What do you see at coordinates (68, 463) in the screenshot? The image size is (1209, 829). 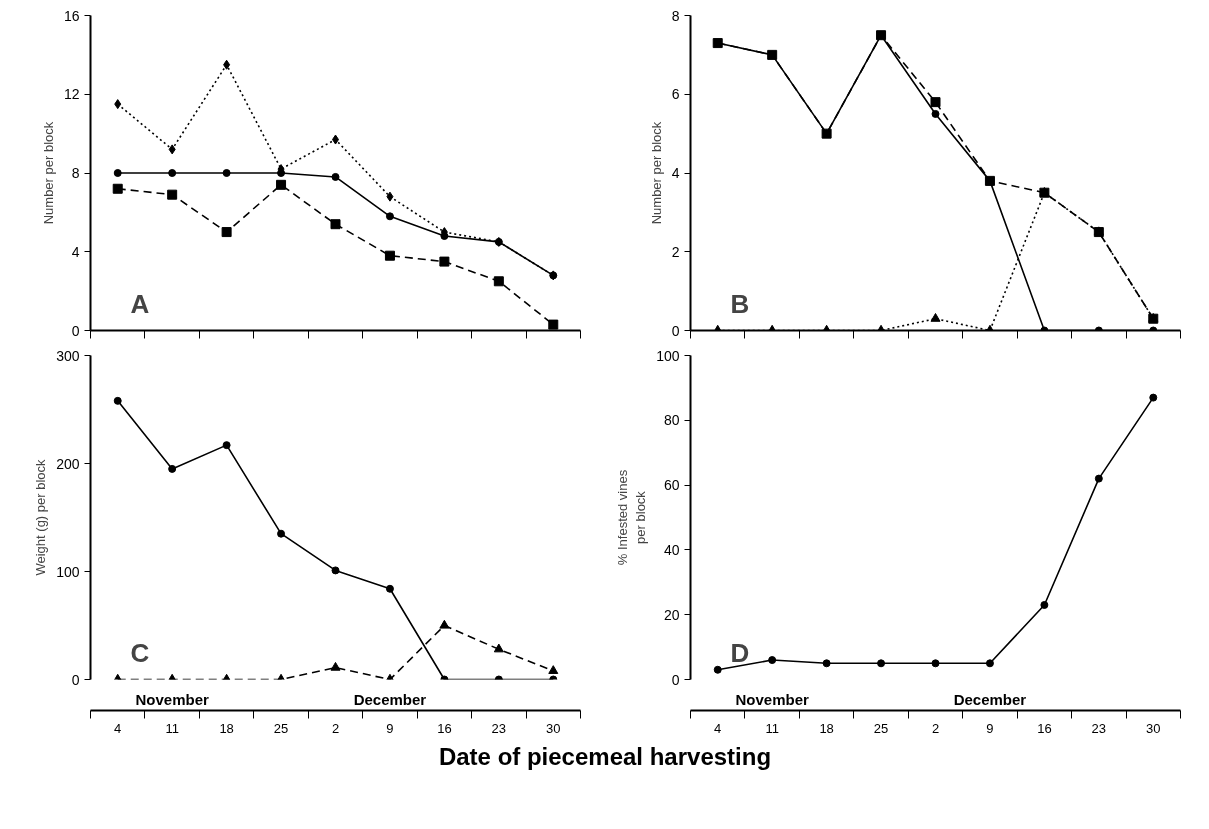 I see `y-tick-label: 200` at bounding box center [68, 463].